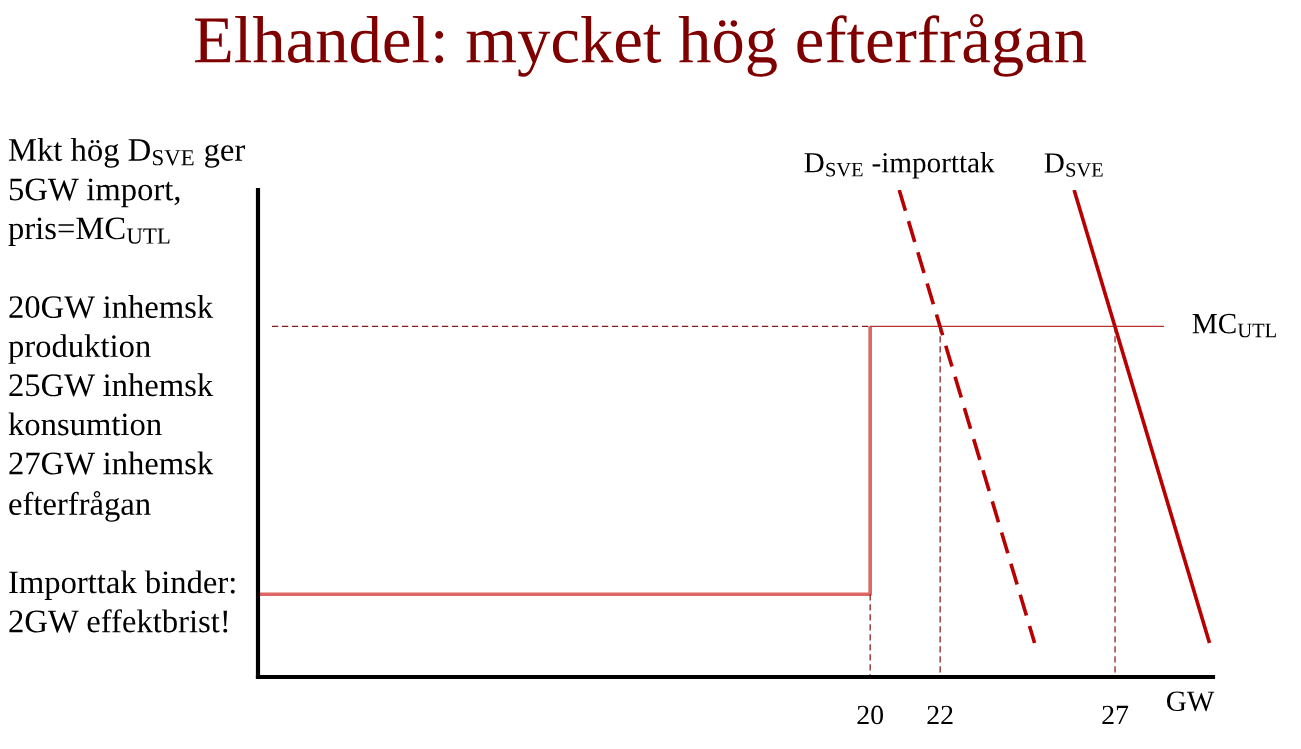 This screenshot has height=749, width=1301. I want to click on text: Mkt hög D$_{SVE}$ ger 5GW import, pris=MC$_{UTL}$ 20GW inhemsk produktion 25GW inhemsk konsumtion 27GW inhemsk efterfrågan Importtak binder: 2GW effektbrist!, so click(126, 385).